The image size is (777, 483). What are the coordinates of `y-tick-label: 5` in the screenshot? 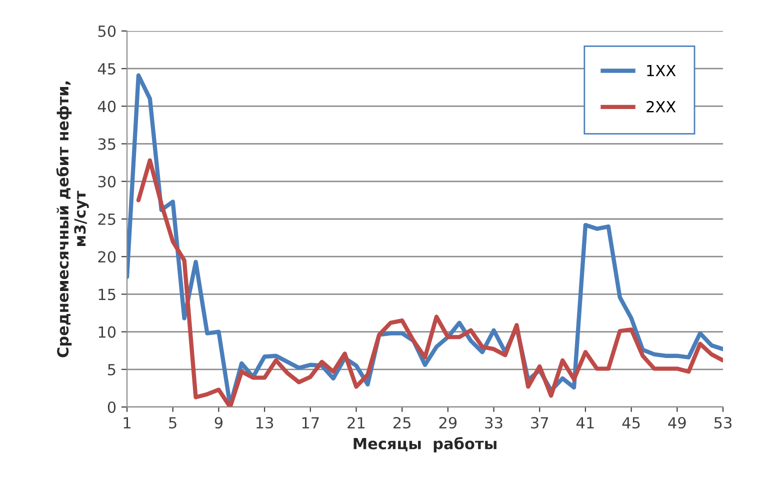 It's located at (112, 370).